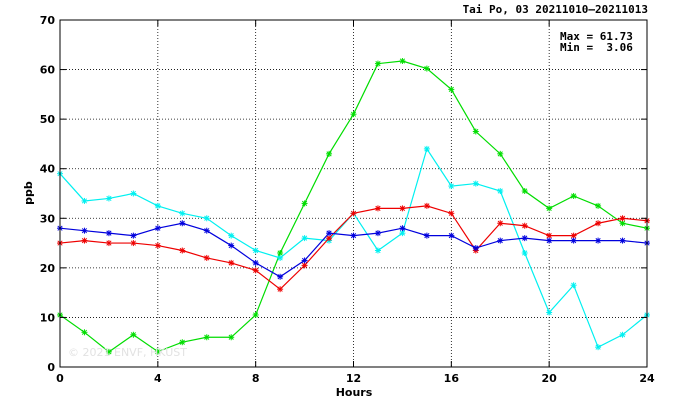 Image resolution: width=674 pixels, height=409 pixels. What do you see at coordinates (256, 378) in the screenshot?
I see `x-tick-label: 8` at bounding box center [256, 378].